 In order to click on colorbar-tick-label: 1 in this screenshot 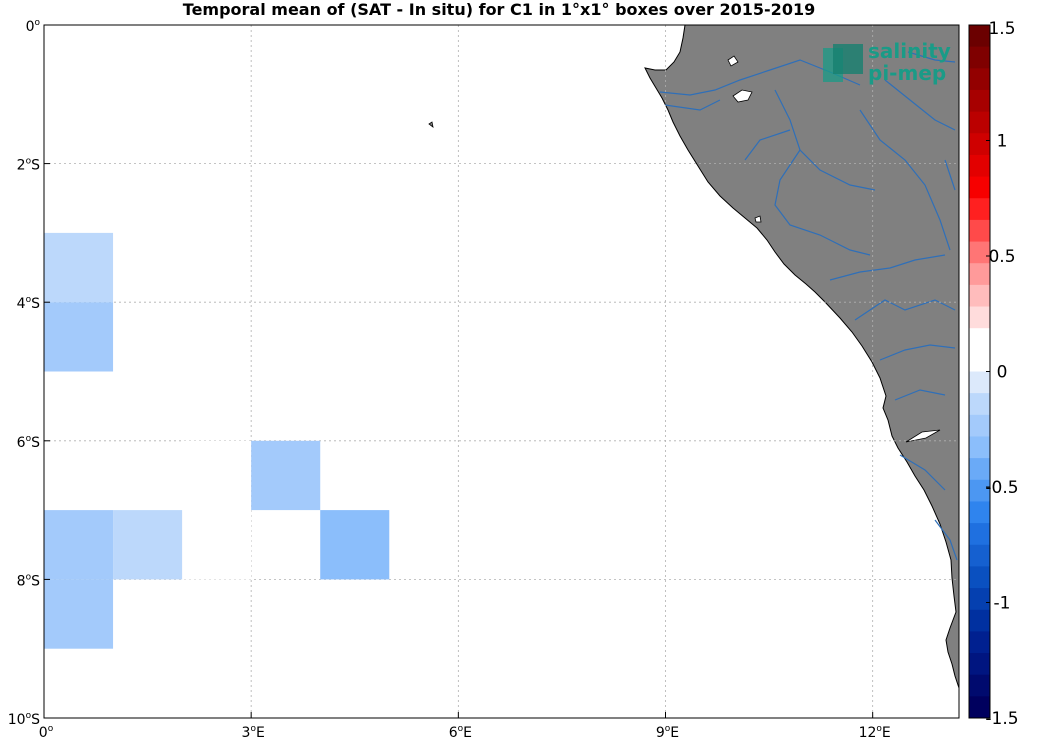, I will do `click(1002, 142)`.